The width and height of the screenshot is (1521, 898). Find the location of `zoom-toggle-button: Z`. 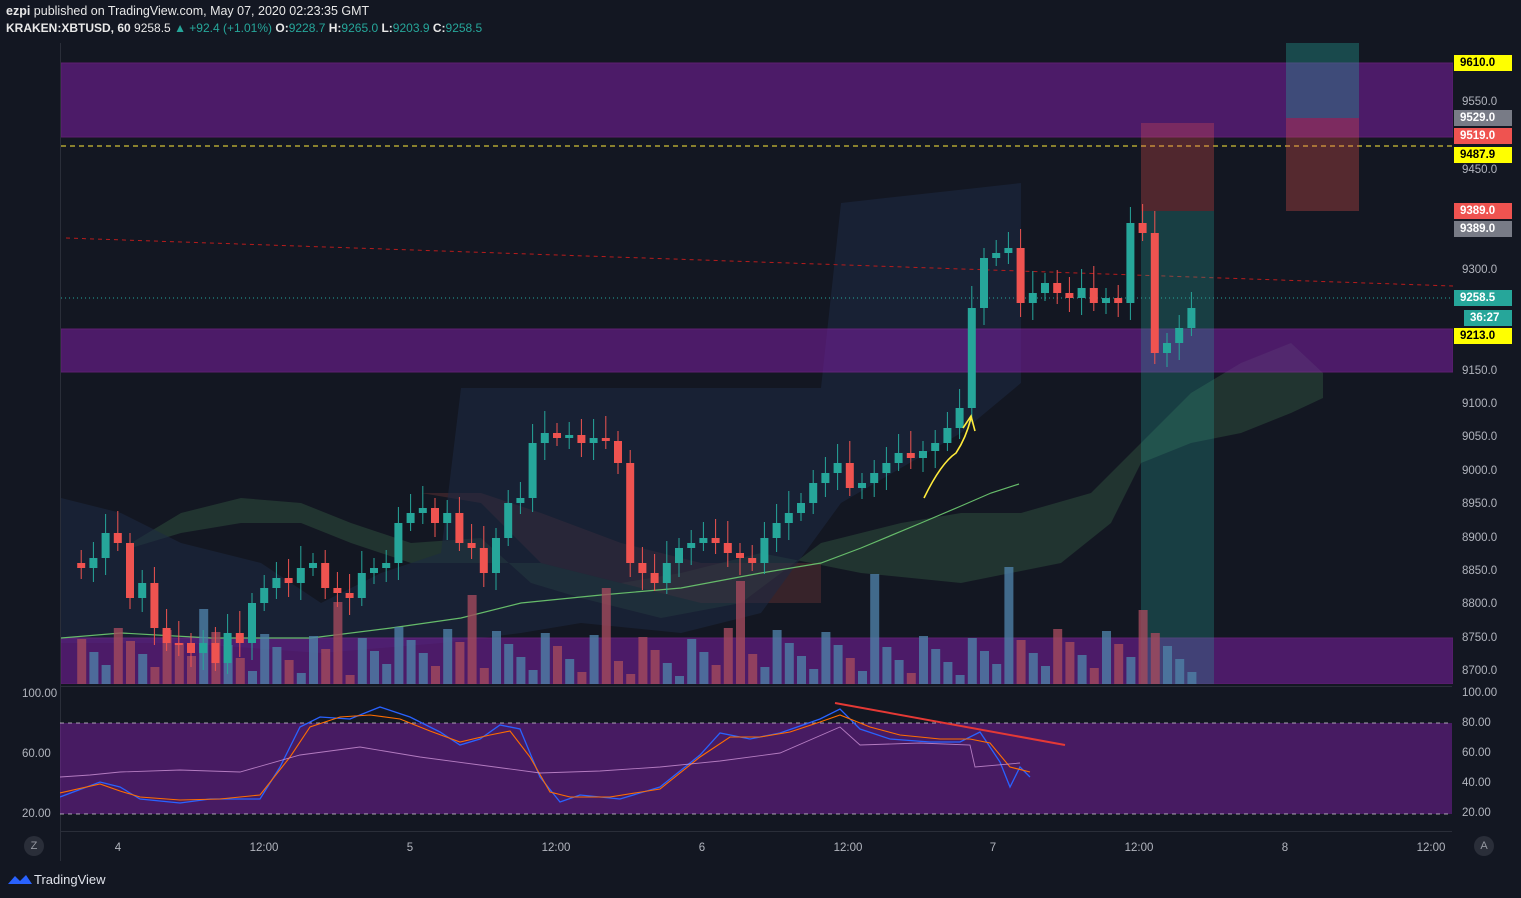

zoom-toggle-button: Z is located at coordinates (34, 846).